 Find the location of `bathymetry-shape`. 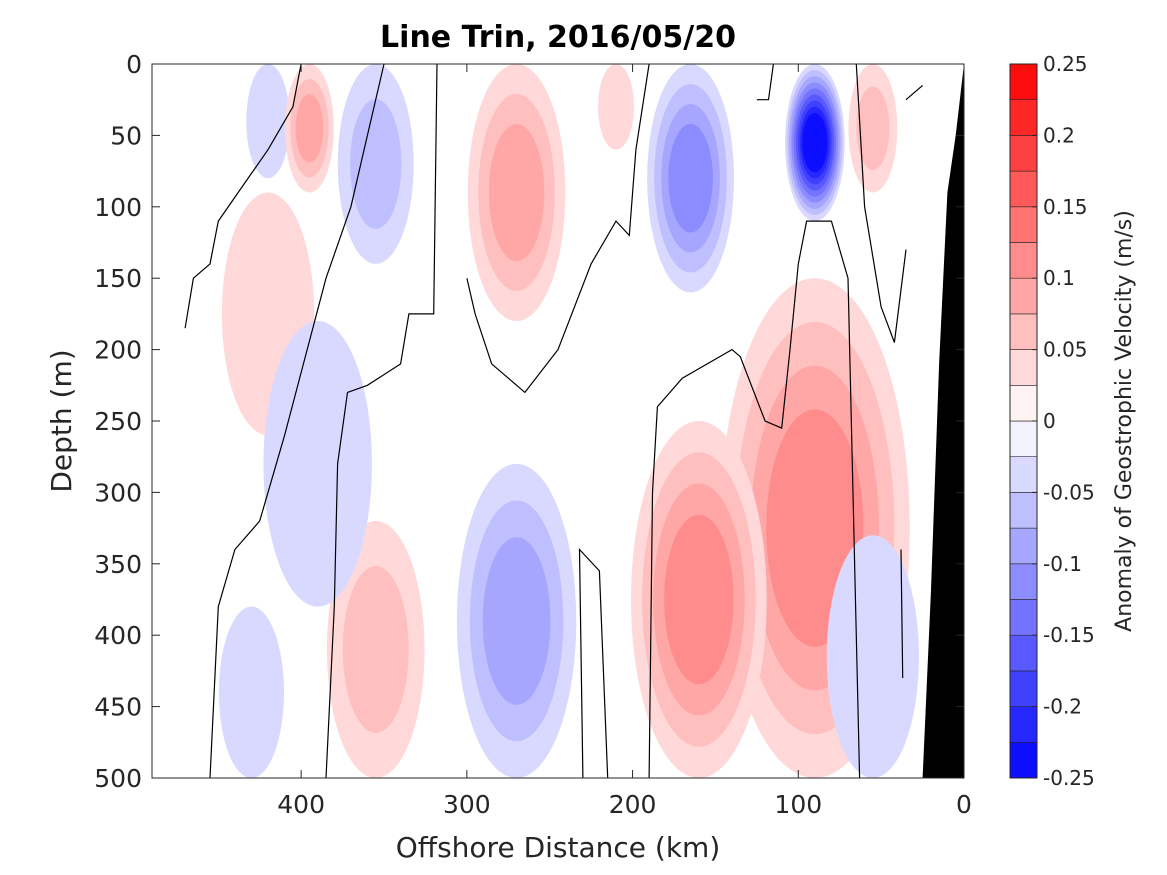

bathymetry-shape is located at coordinates (943, 421).